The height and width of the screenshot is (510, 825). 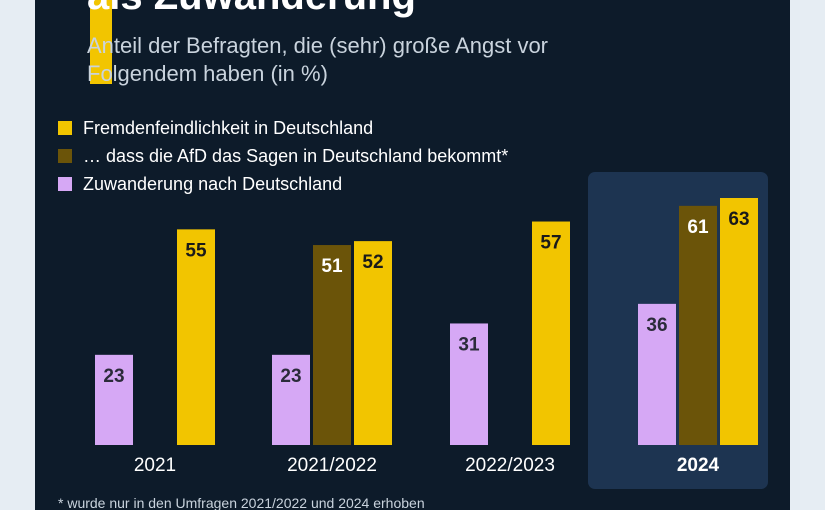 What do you see at coordinates (698, 227) in the screenshot?
I see `bar-value-label: 61` at bounding box center [698, 227].